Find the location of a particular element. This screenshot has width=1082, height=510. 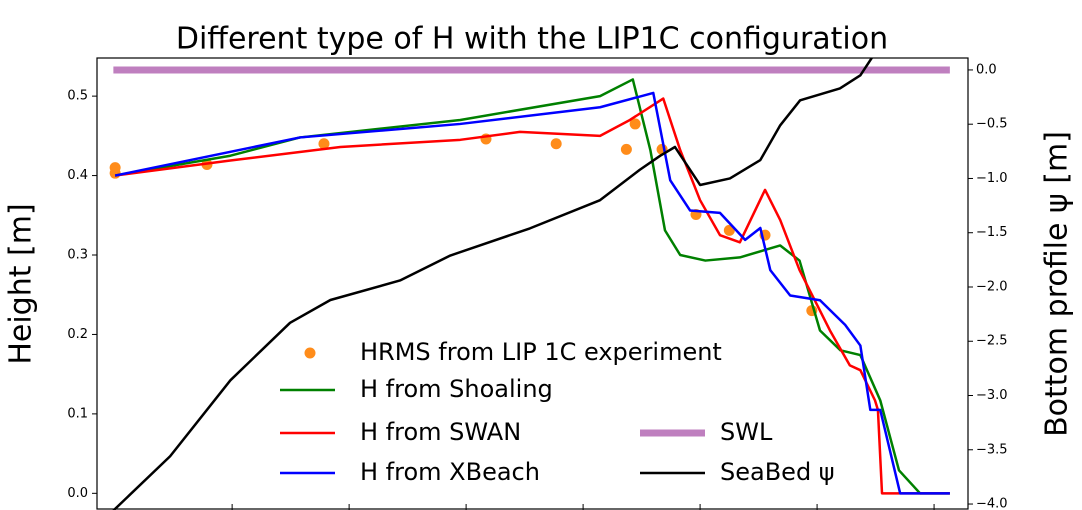

y2-tick-label: −2.5 is located at coordinates (992, 341).